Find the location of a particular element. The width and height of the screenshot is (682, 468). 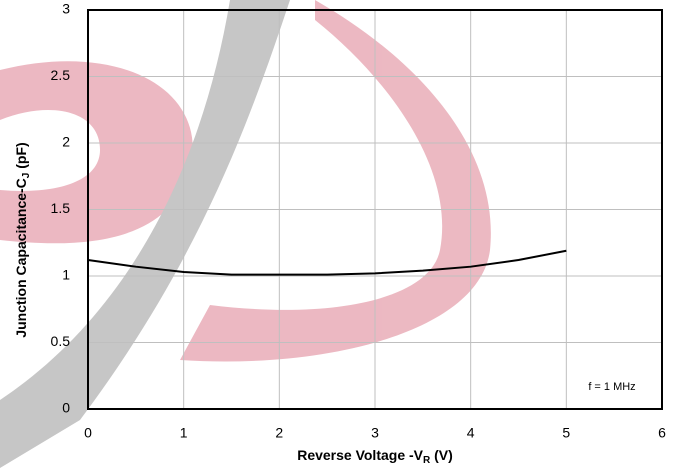

y-tick-label: 2.5 is located at coordinates (61, 75).